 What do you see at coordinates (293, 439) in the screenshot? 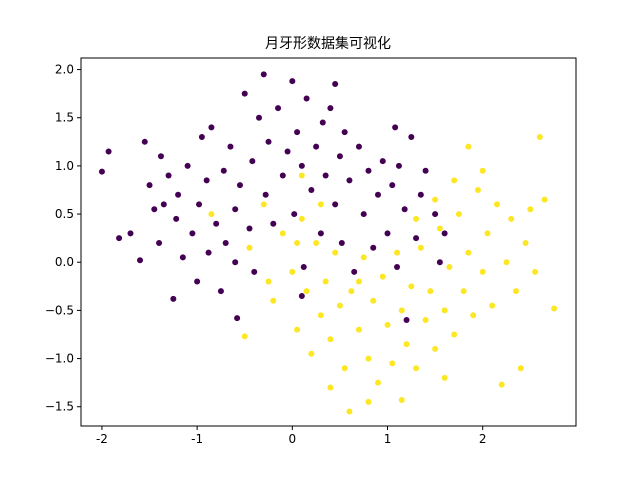
I see `x-tick-label: 0` at bounding box center [293, 439].